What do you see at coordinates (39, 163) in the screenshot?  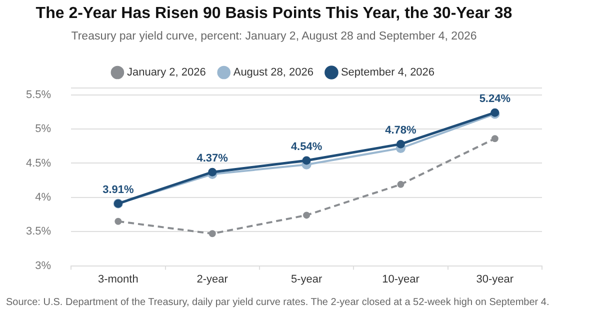 I see `y-tick-label: 4.5%` at bounding box center [39, 163].